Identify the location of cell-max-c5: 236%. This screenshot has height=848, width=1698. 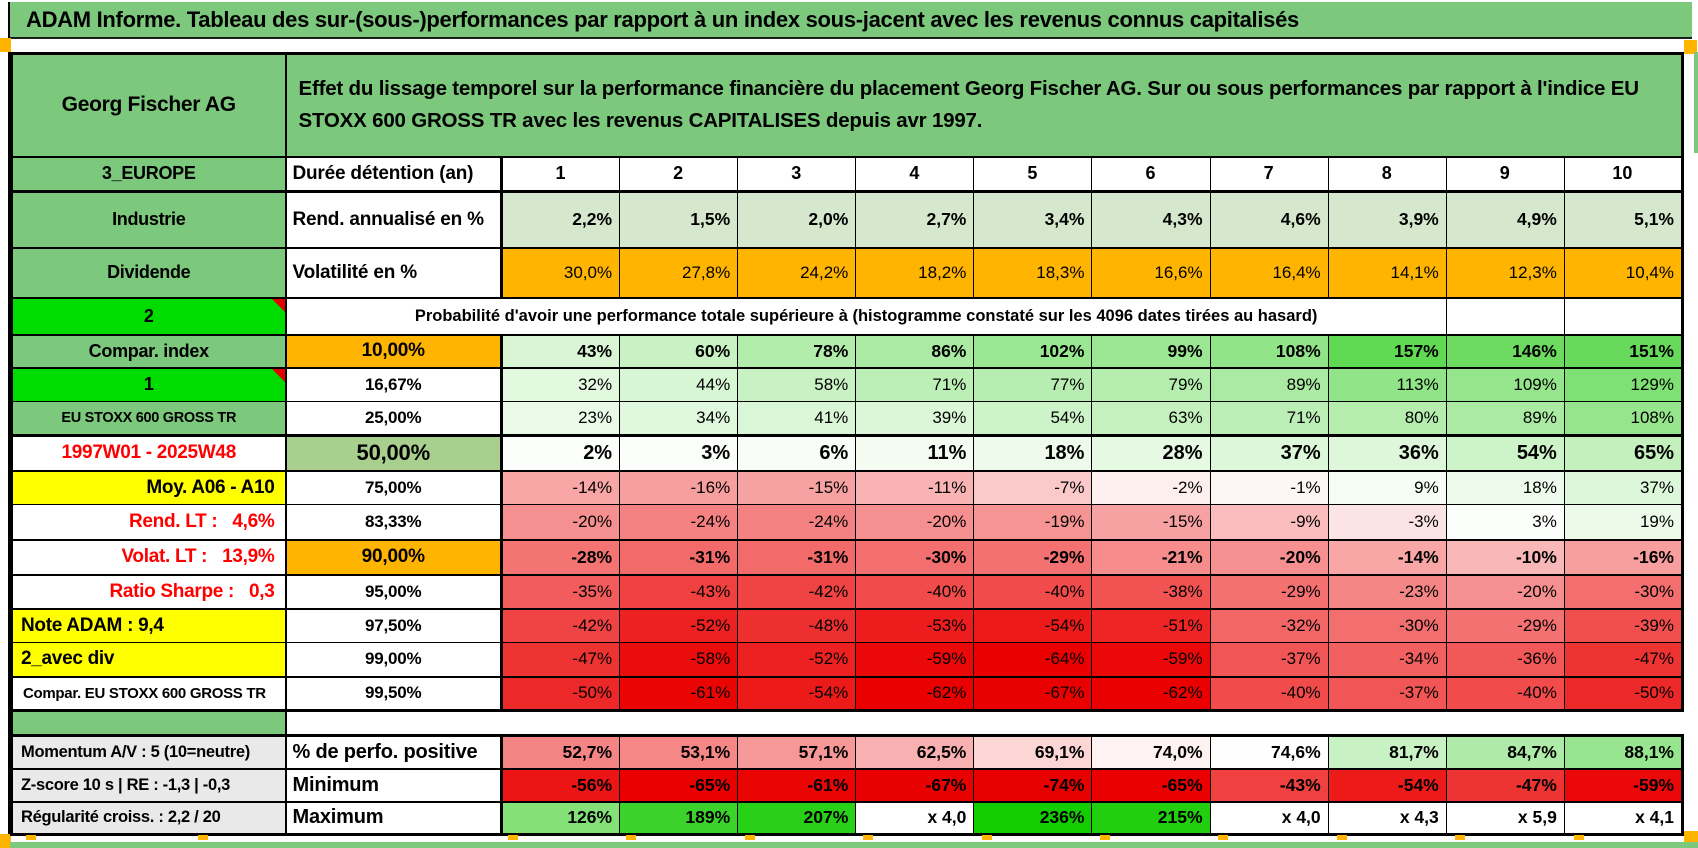
(1033, 818).